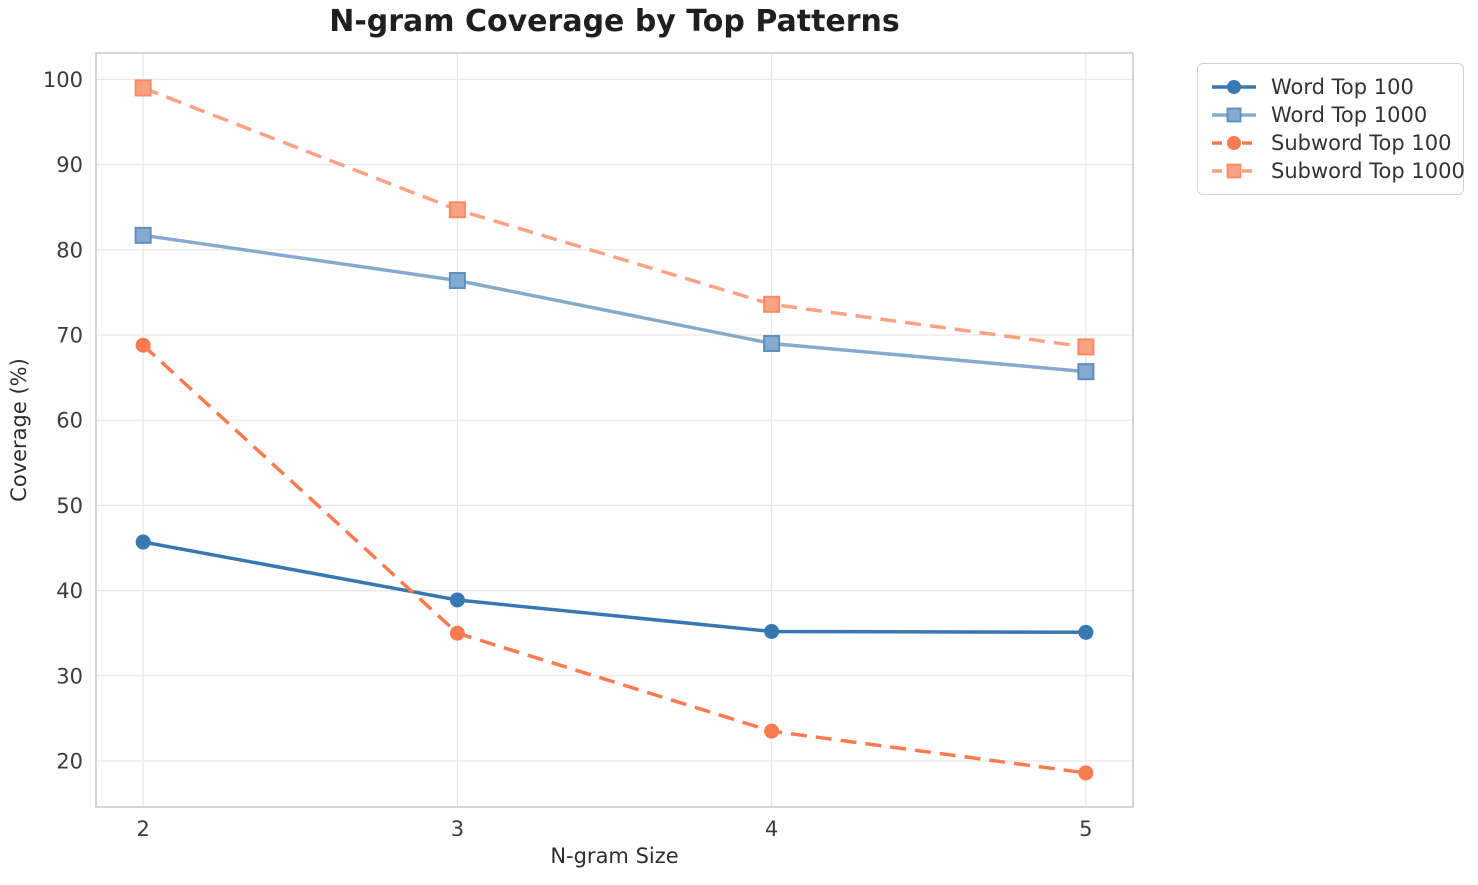 The height and width of the screenshot is (885, 1478). Describe the element at coordinates (69, 676) in the screenshot. I see `y-tick-label: 30` at that location.